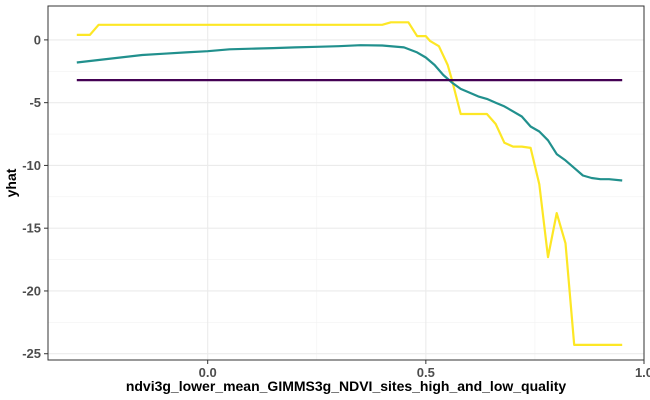  Describe the element at coordinates (35, 102) in the screenshot. I see `y-tick-label: -5` at that location.